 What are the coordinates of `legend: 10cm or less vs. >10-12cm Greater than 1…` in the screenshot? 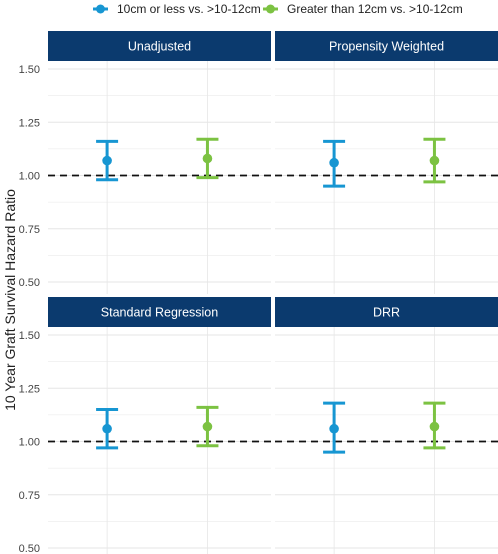 It's located at (278, 9).